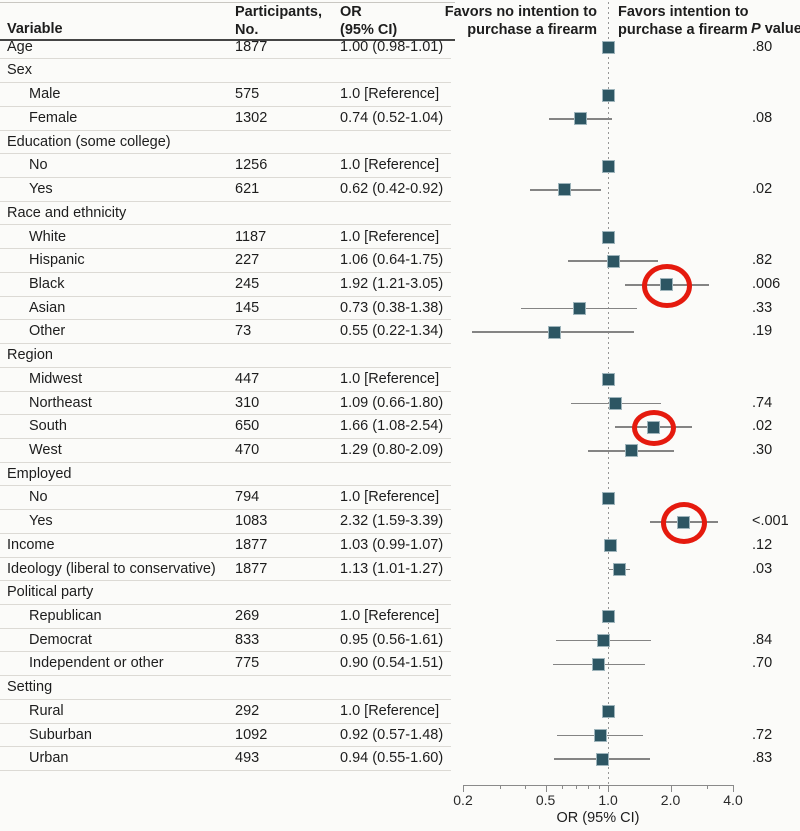  What do you see at coordinates (38, 497) in the screenshot?
I see `row-label: No` at bounding box center [38, 497].